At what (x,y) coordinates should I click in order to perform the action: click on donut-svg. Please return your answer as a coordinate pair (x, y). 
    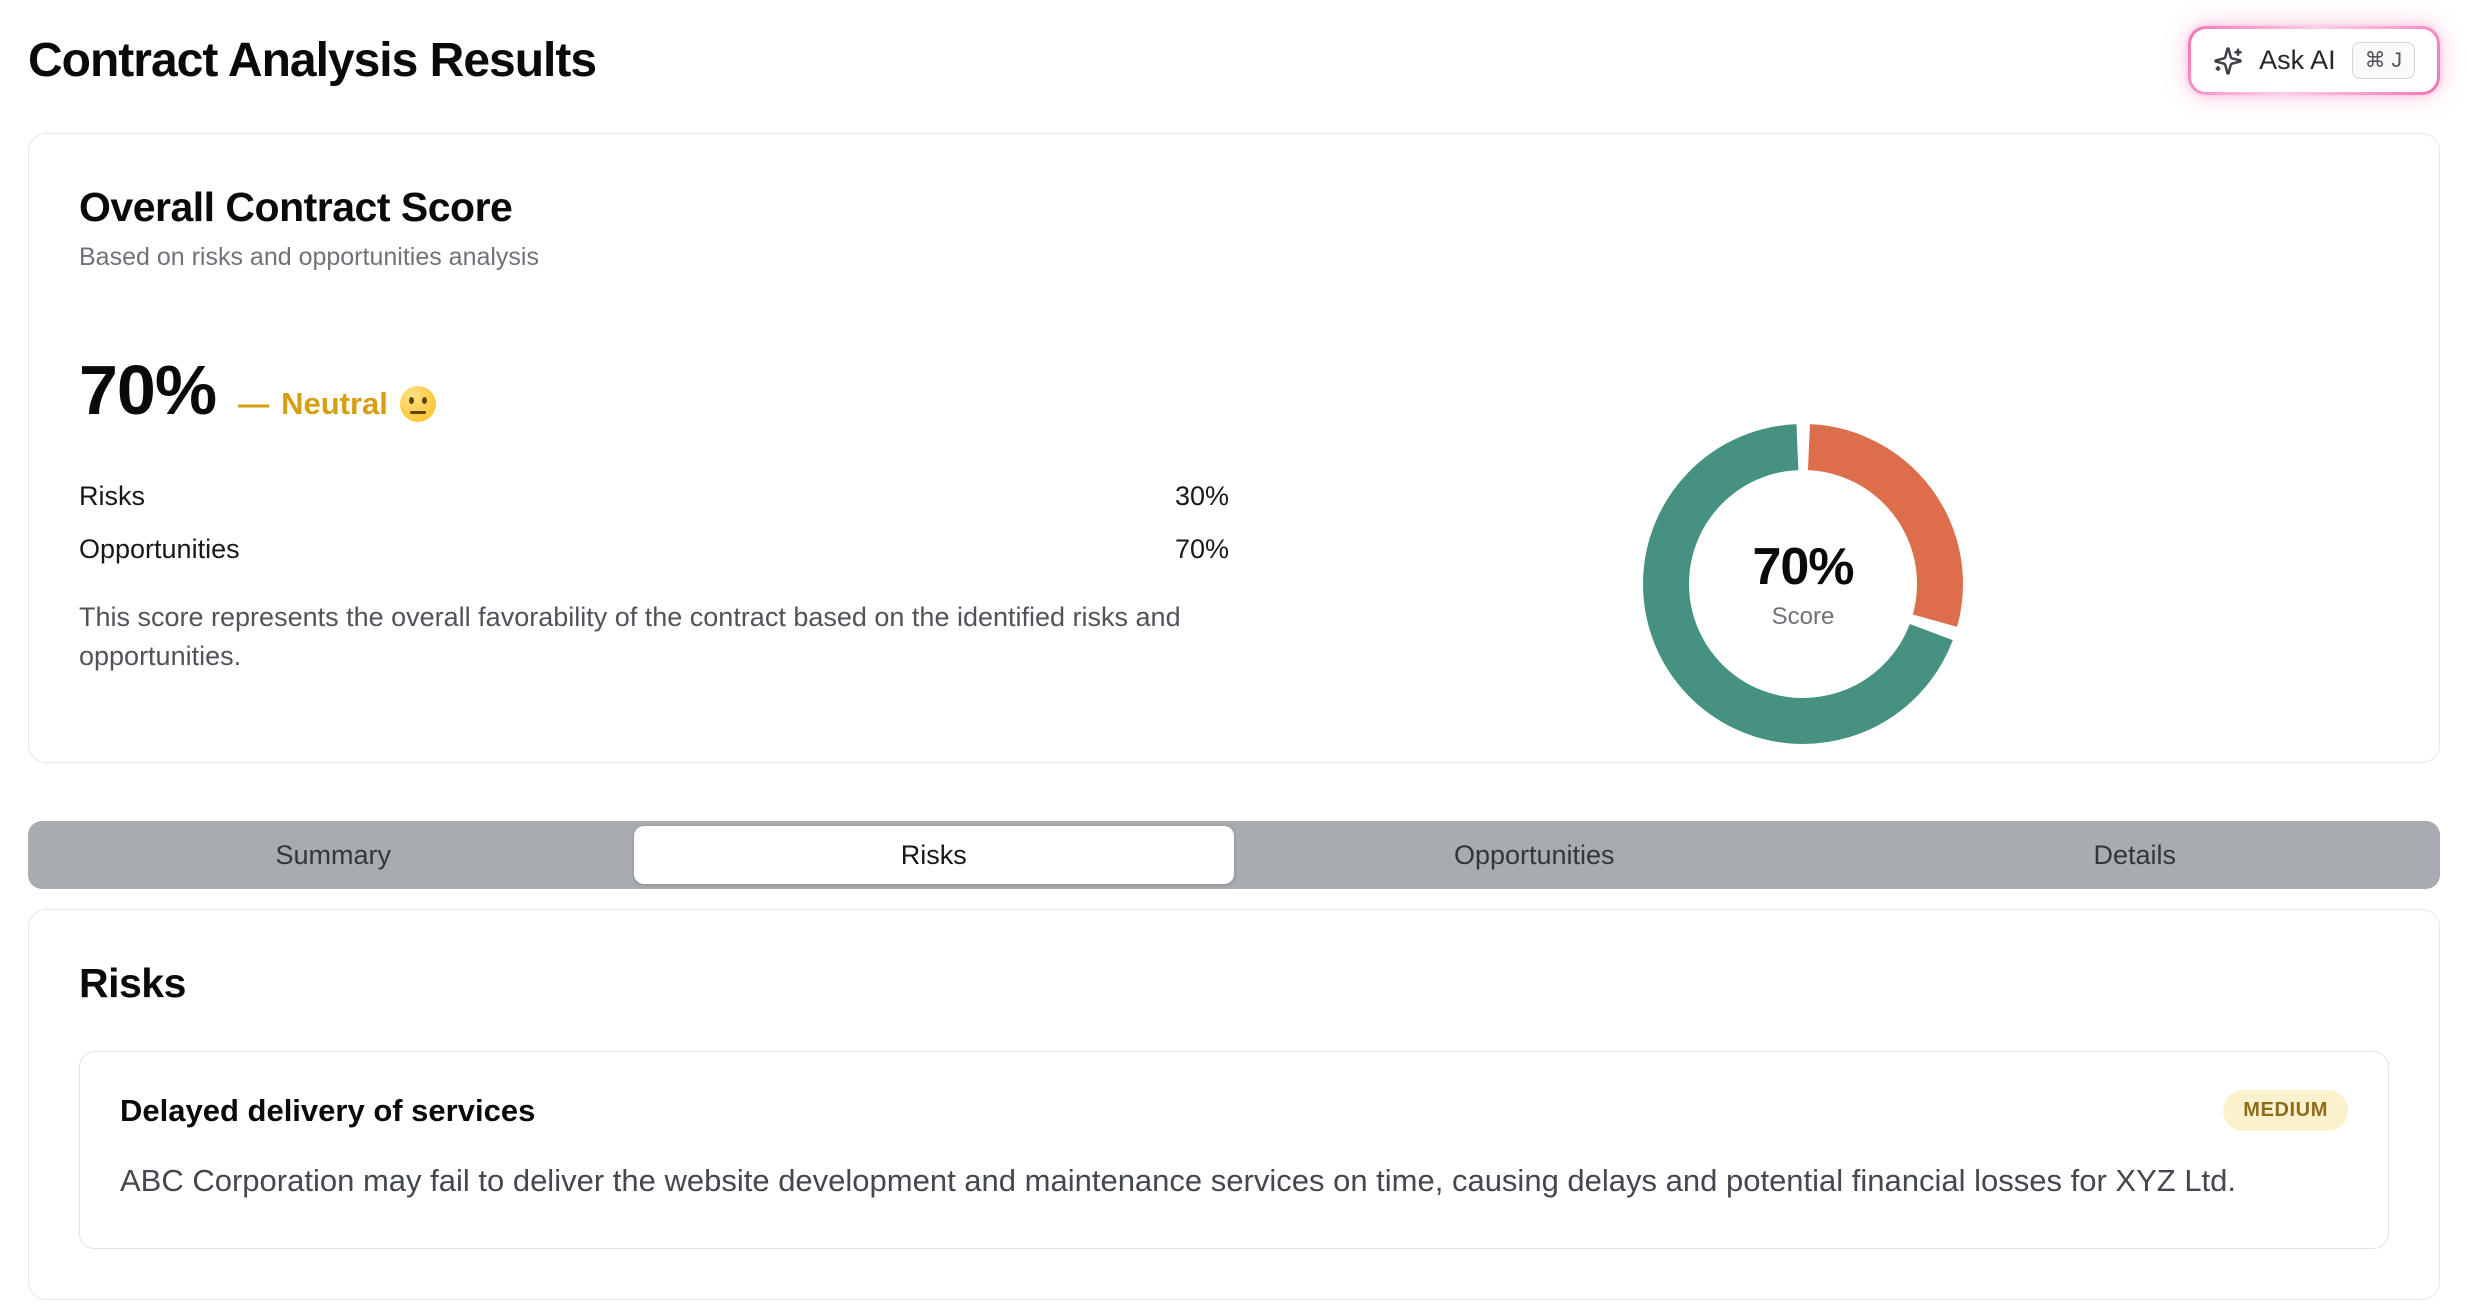
    Looking at the image, I should click on (1803, 584).